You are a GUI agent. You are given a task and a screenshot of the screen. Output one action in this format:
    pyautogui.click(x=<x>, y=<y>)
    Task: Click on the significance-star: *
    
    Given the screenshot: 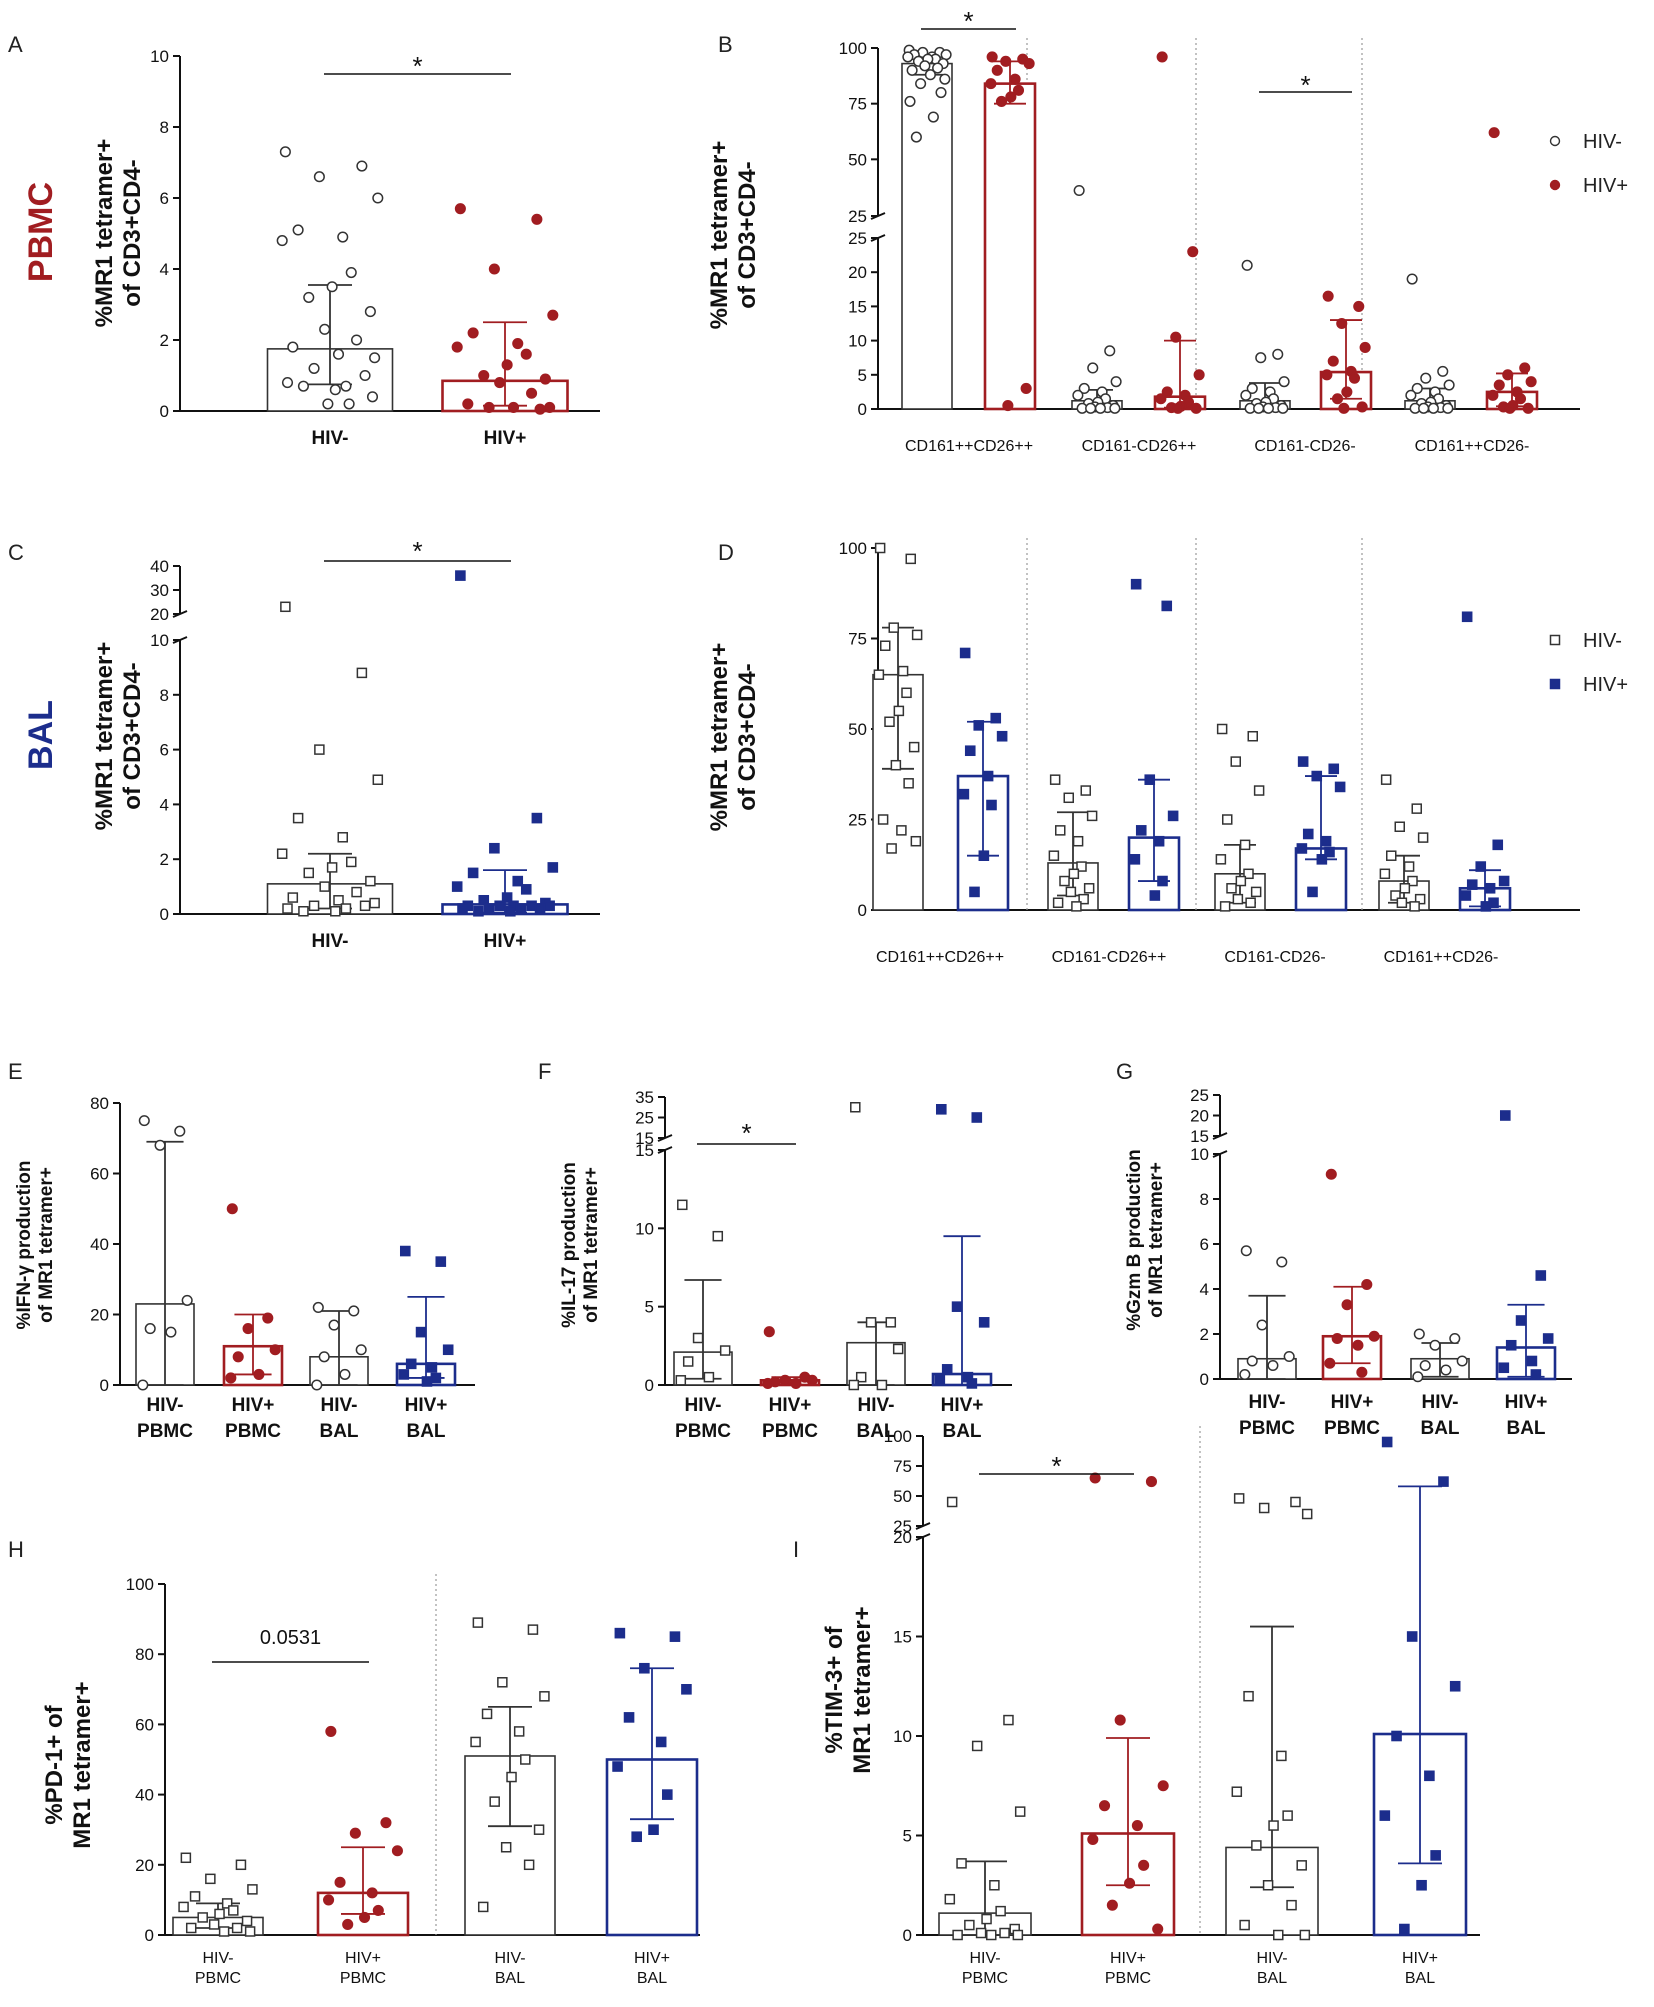 What is the action you would take?
    pyautogui.click(x=417, y=66)
    